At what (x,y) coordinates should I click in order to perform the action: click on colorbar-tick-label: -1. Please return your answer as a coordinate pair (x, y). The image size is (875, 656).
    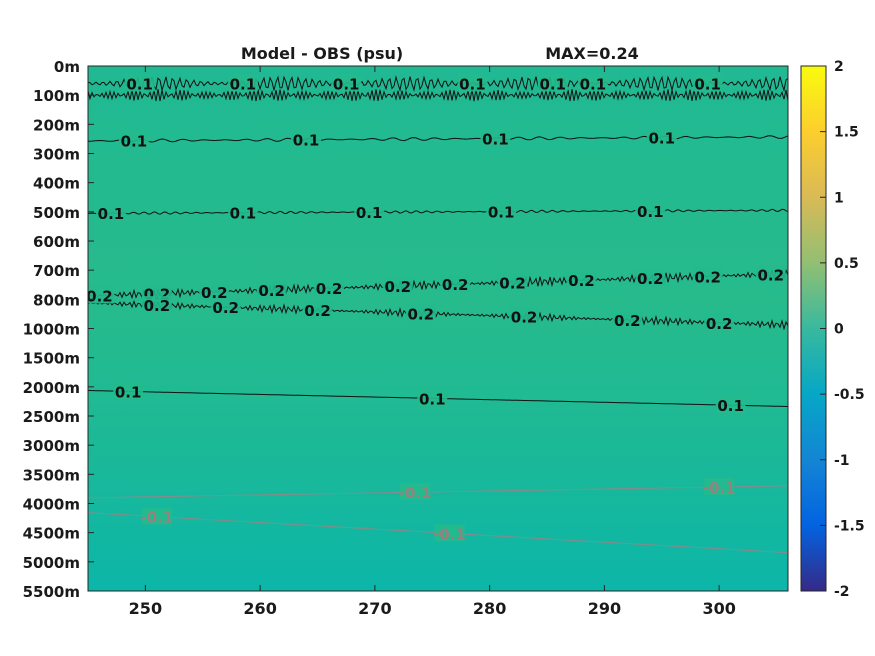
    Looking at the image, I should click on (842, 461).